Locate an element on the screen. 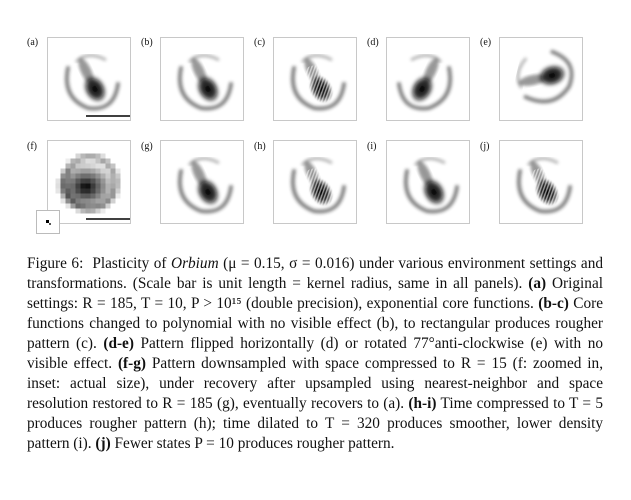 Image resolution: width=631 pixels, height=500 pixels. panel-j is located at coordinates (541, 182).